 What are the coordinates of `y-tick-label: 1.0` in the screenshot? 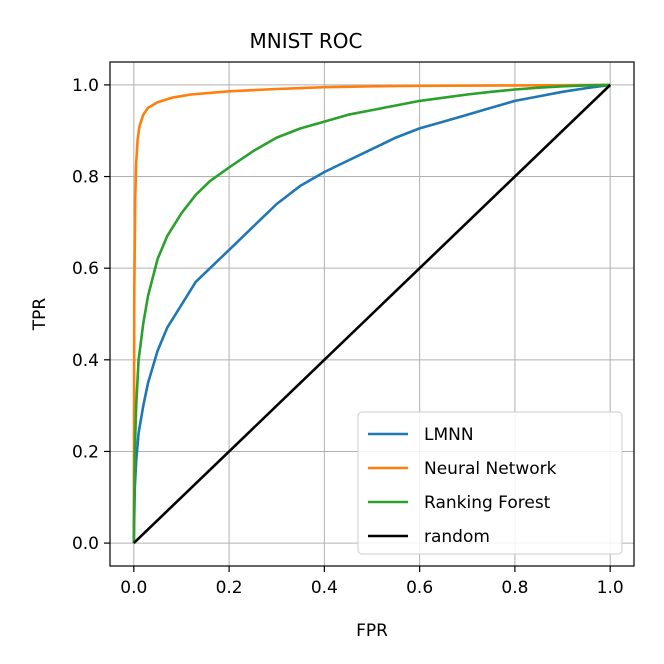 It's located at (85, 86).